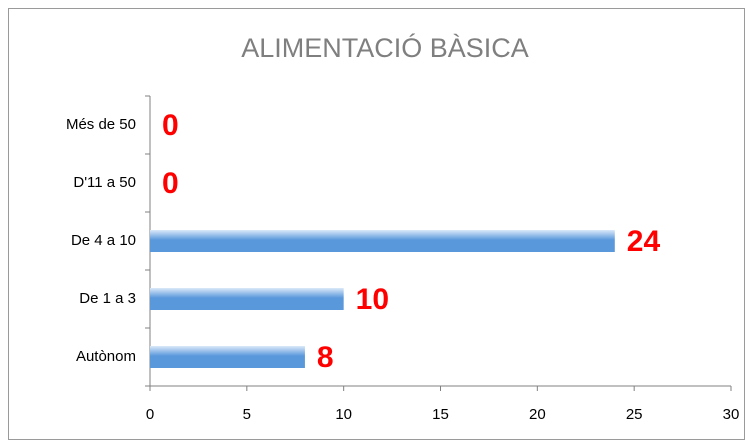 Image resolution: width=752 pixels, height=445 pixels. Describe the element at coordinates (537, 414) in the screenshot. I see `x-tick-label: 20` at that location.